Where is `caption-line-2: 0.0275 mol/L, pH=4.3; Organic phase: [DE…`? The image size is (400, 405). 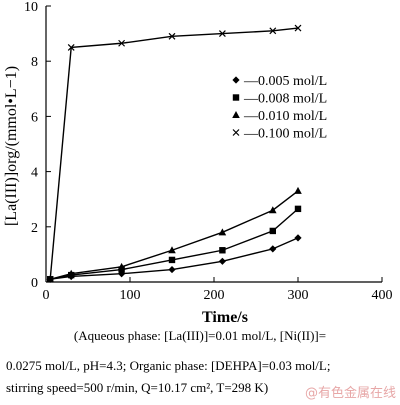
caption-line-2: 0.0275 mol/L, pH=4.3; Organic phase: [DE… is located at coordinates (168, 365).